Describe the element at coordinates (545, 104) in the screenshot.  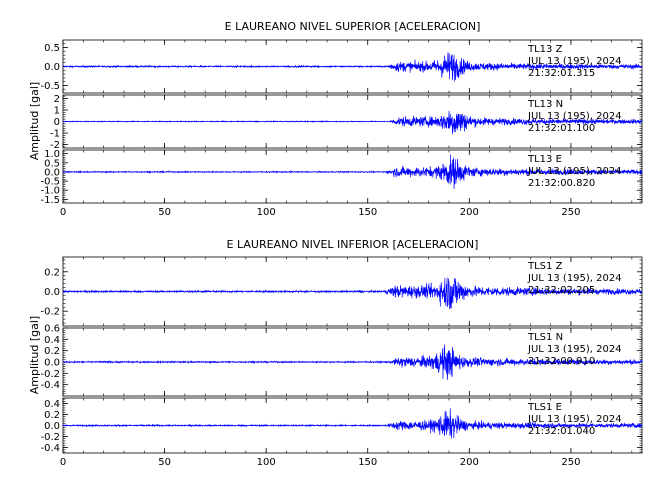
I see `station-label: TL13 N` at that location.